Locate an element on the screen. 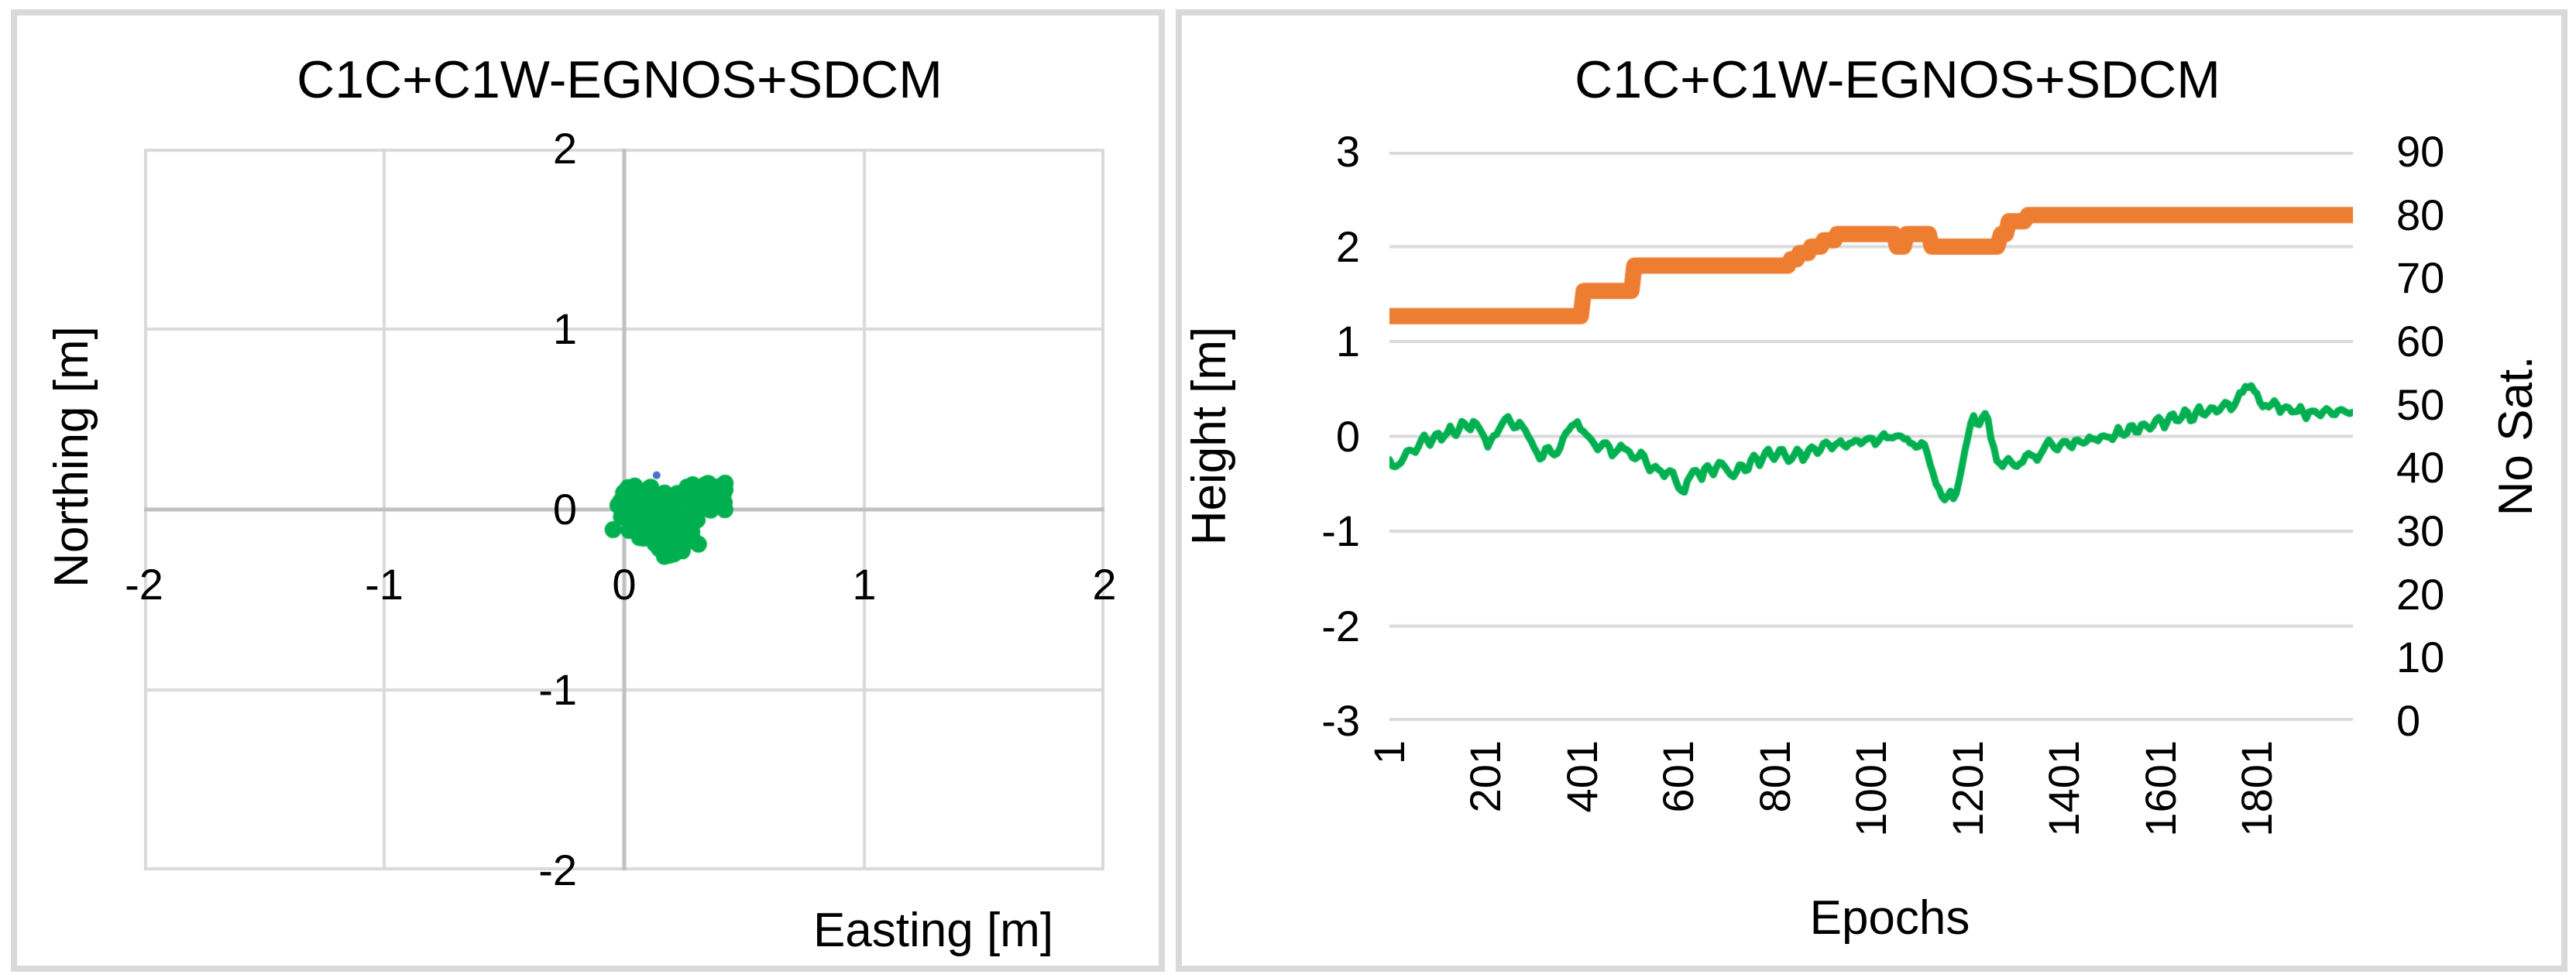 The height and width of the screenshot is (978, 2576). epoch-tick-label: 1601 is located at coordinates (2160, 789).